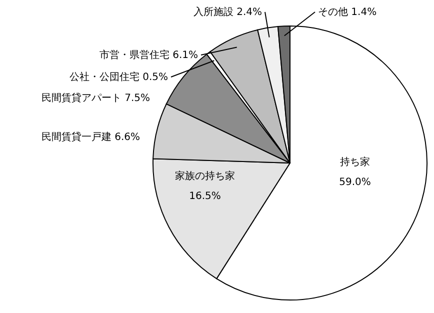  I want to click on slice-label: 民間賃貸一戸建 6.6%, so click(90, 137).